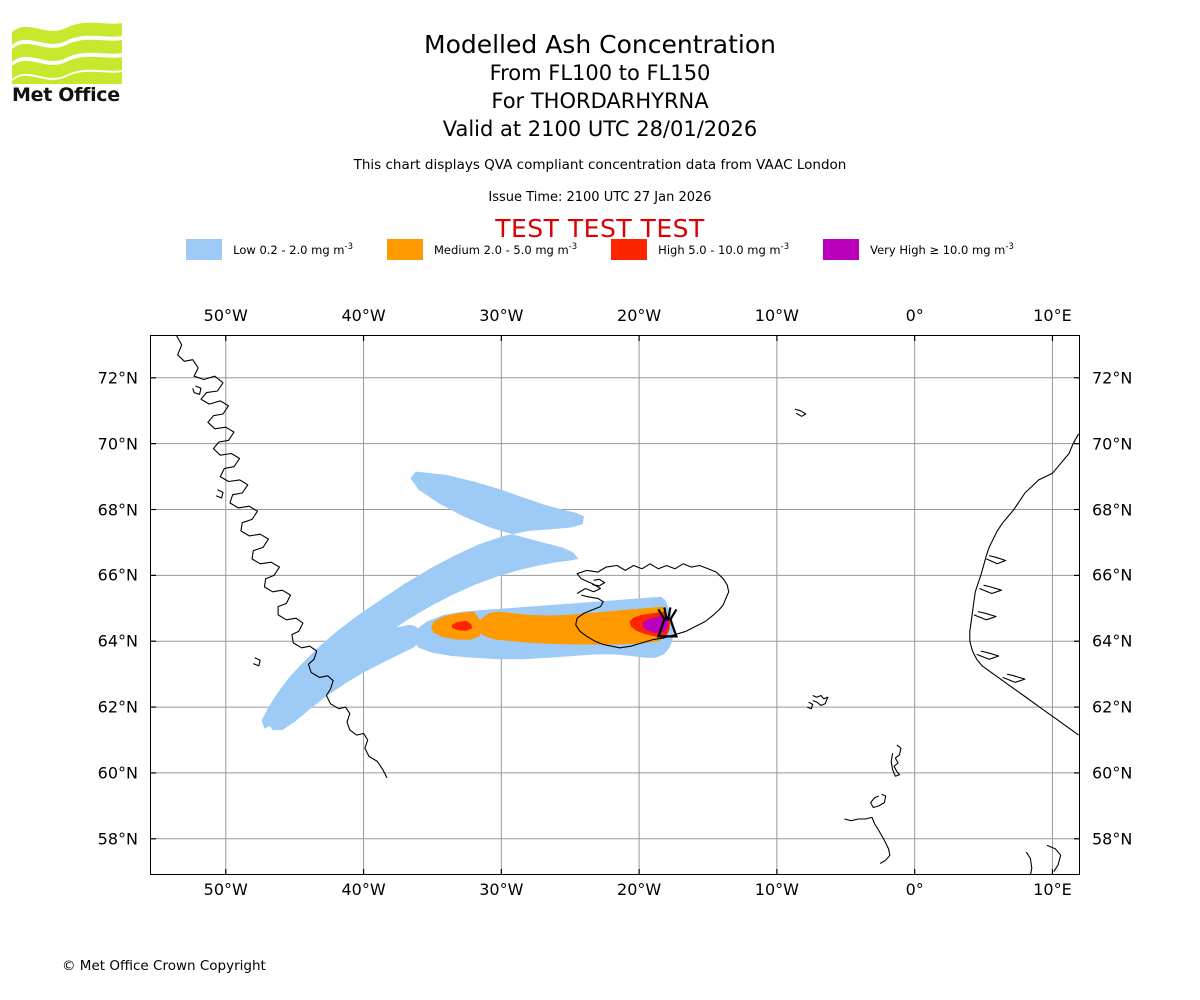 This screenshot has height=1000, width=1200. I want to click on lat-label-right-0: 72°N, so click(1112, 378).